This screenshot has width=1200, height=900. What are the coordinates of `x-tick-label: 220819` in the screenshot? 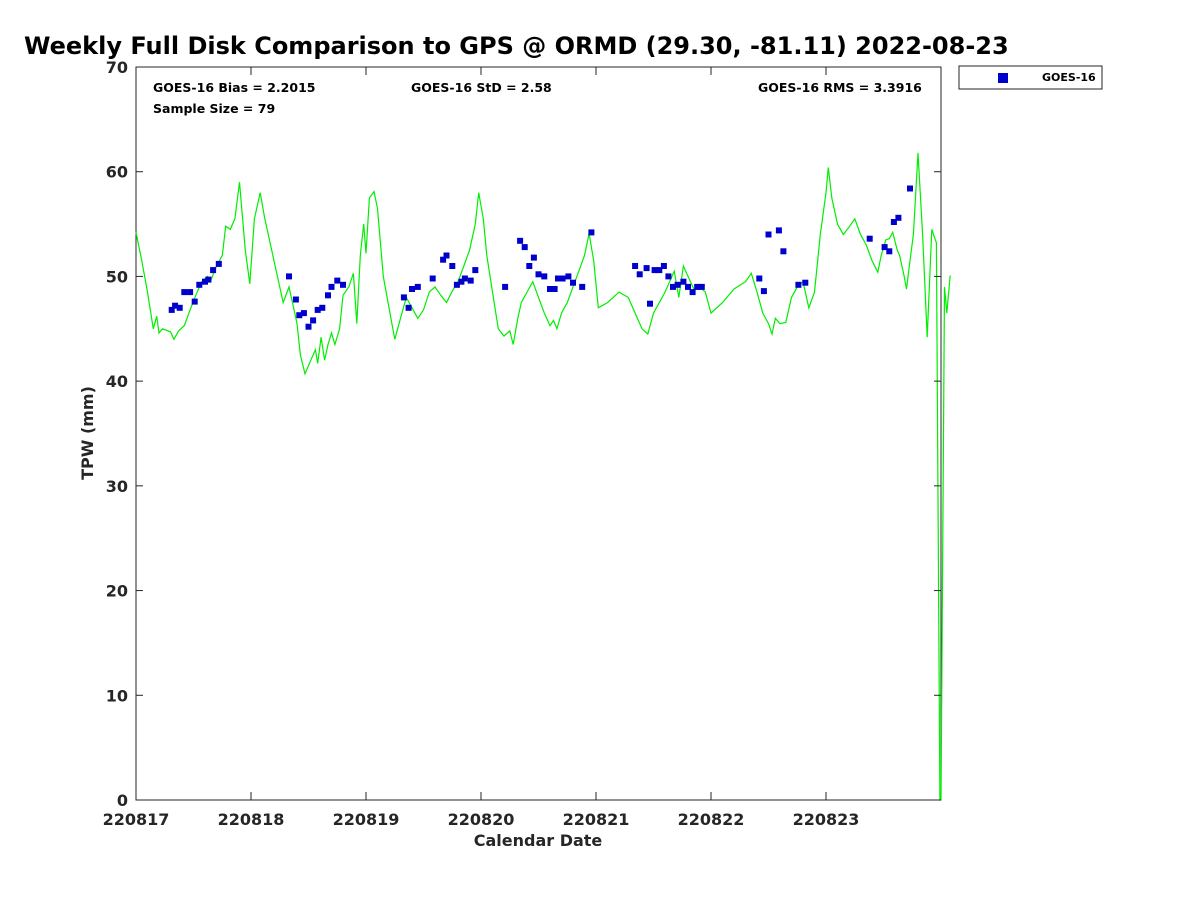 It's located at (366, 819).